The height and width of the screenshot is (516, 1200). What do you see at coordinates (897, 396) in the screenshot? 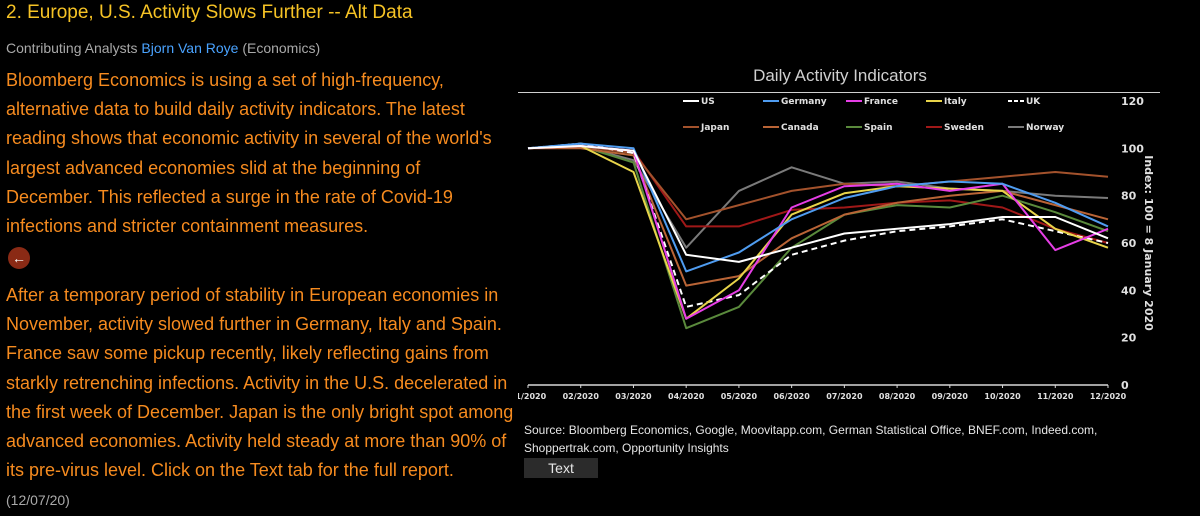
I see `x-tick-label: 08/2020` at bounding box center [897, 396].